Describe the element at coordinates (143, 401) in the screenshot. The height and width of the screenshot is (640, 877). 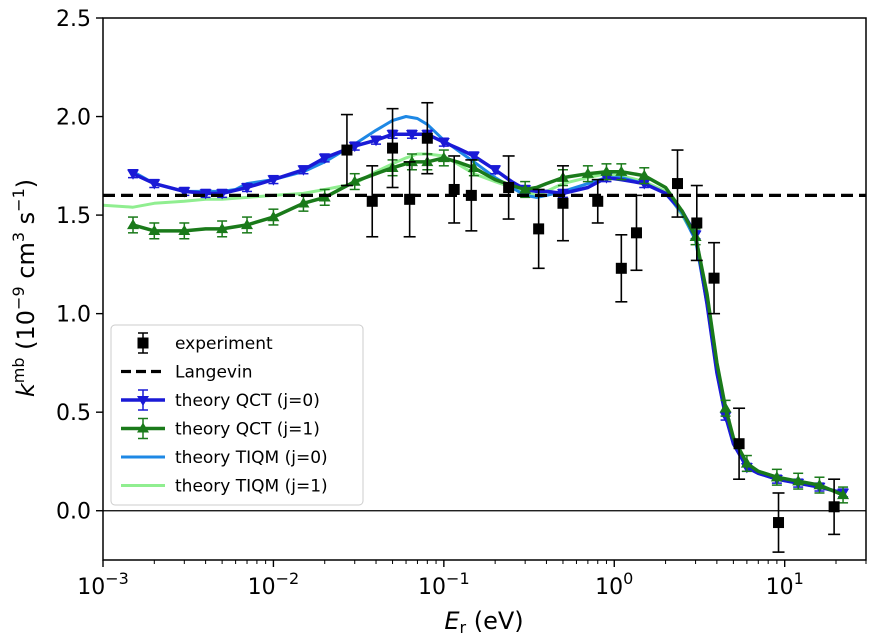
I see `legend-swatch-triangle-down` at that location.